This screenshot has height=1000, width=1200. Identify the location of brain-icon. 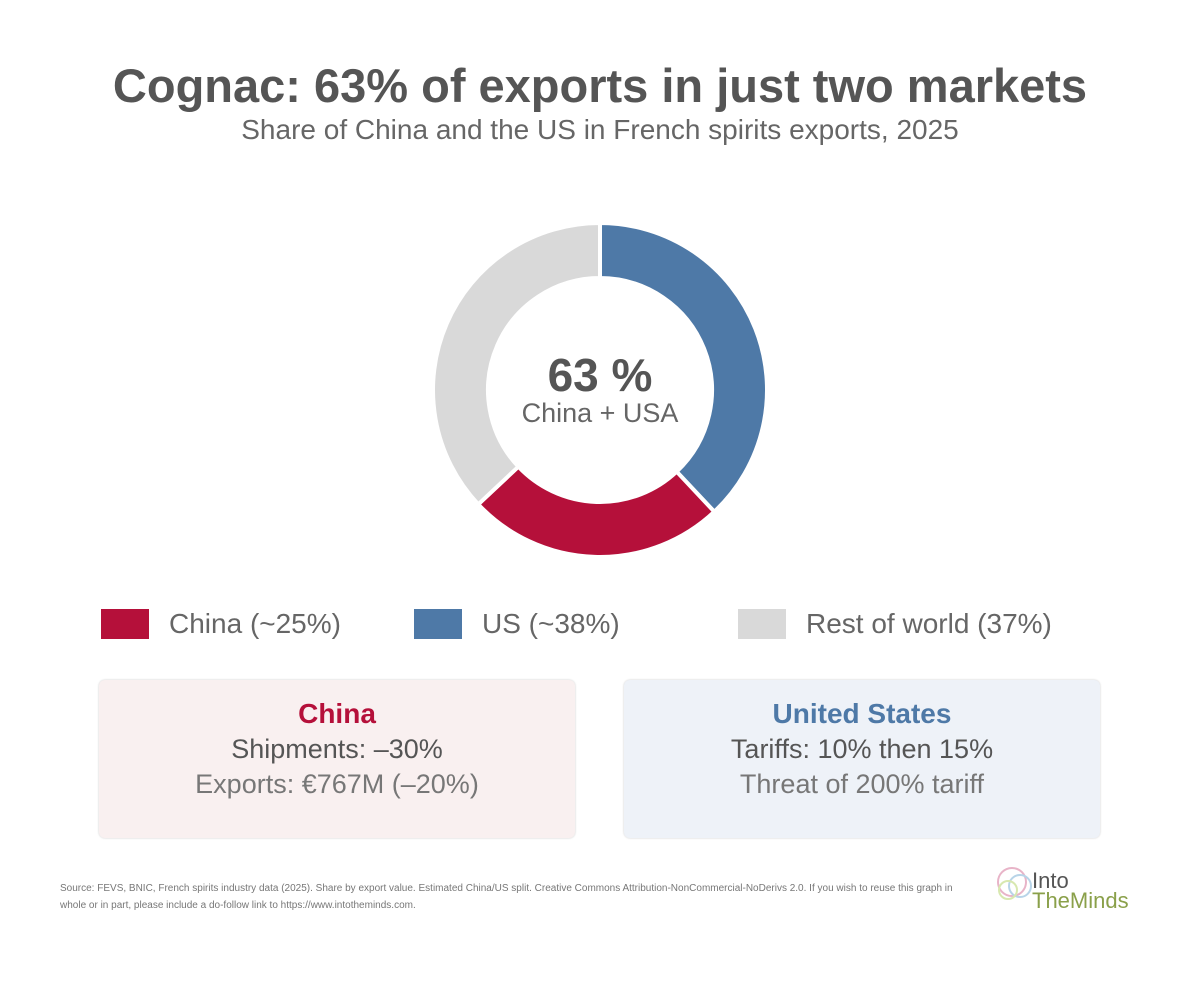
(1014, 883).